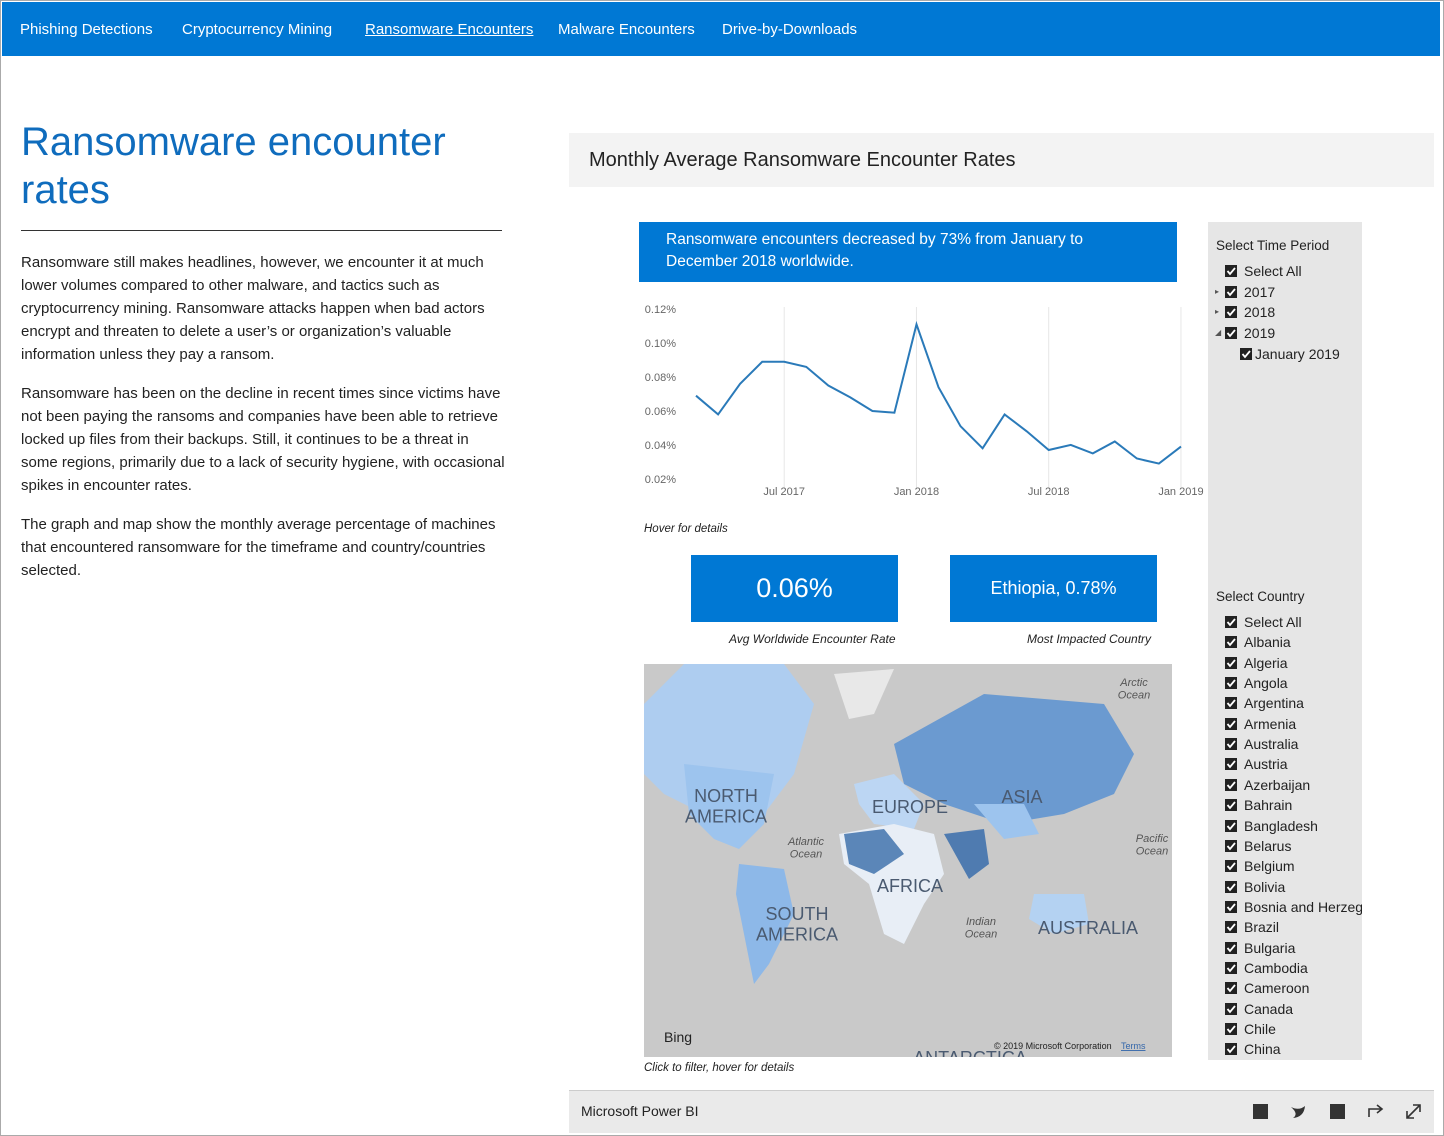  What do you see at coordinates (1266, 683) in the screenshot?
I see `slicer-item: Angola` at bounding box center [1266, 683].